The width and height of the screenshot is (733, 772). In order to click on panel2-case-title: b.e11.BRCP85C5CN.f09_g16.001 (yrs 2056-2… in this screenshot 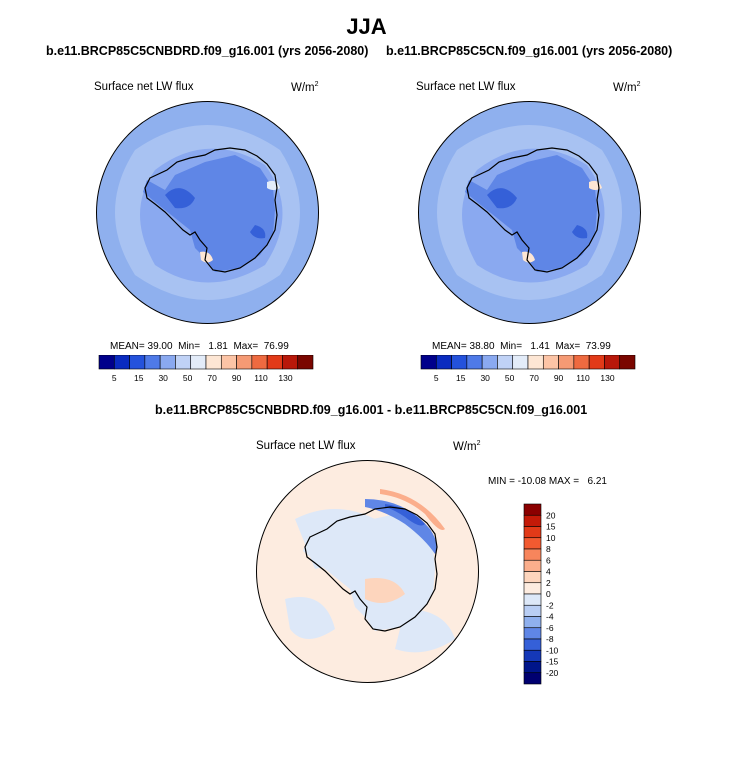, I will do `click(529, 51)`.